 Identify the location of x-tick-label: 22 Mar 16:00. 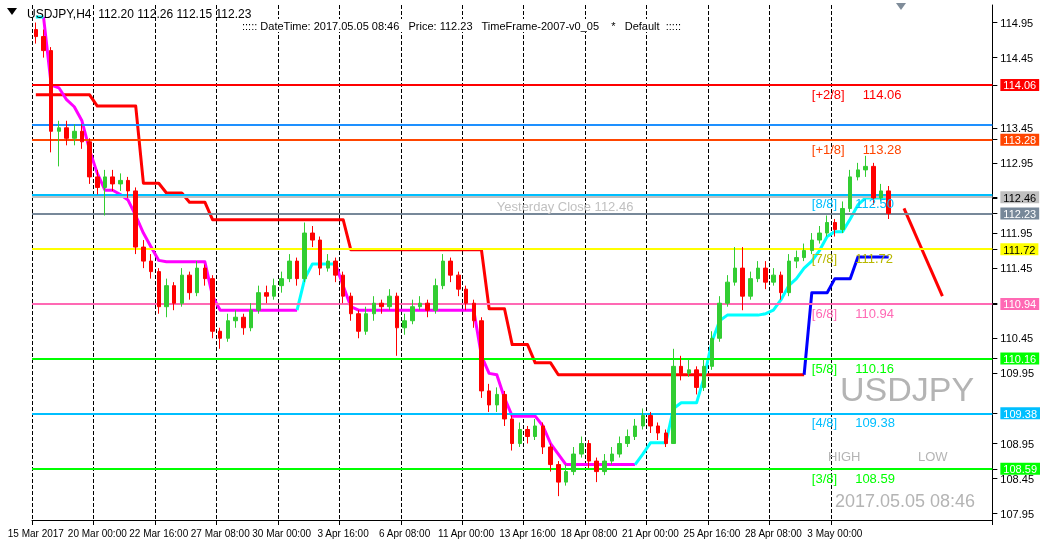
(159, 533).